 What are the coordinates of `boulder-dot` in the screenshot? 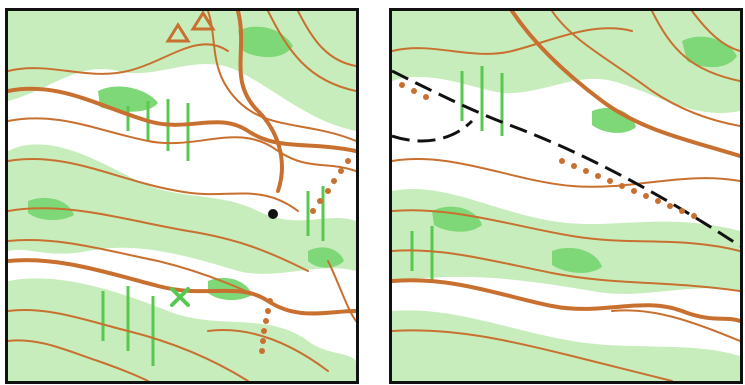 It's located at (273, 214).